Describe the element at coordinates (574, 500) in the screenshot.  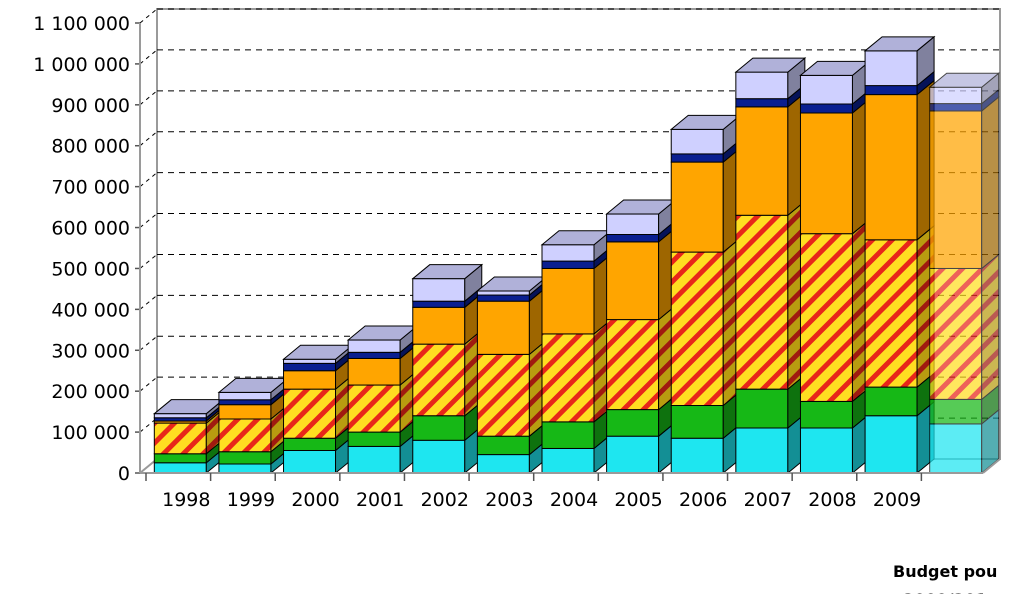
I see `x-category-label: 2004` at that location.